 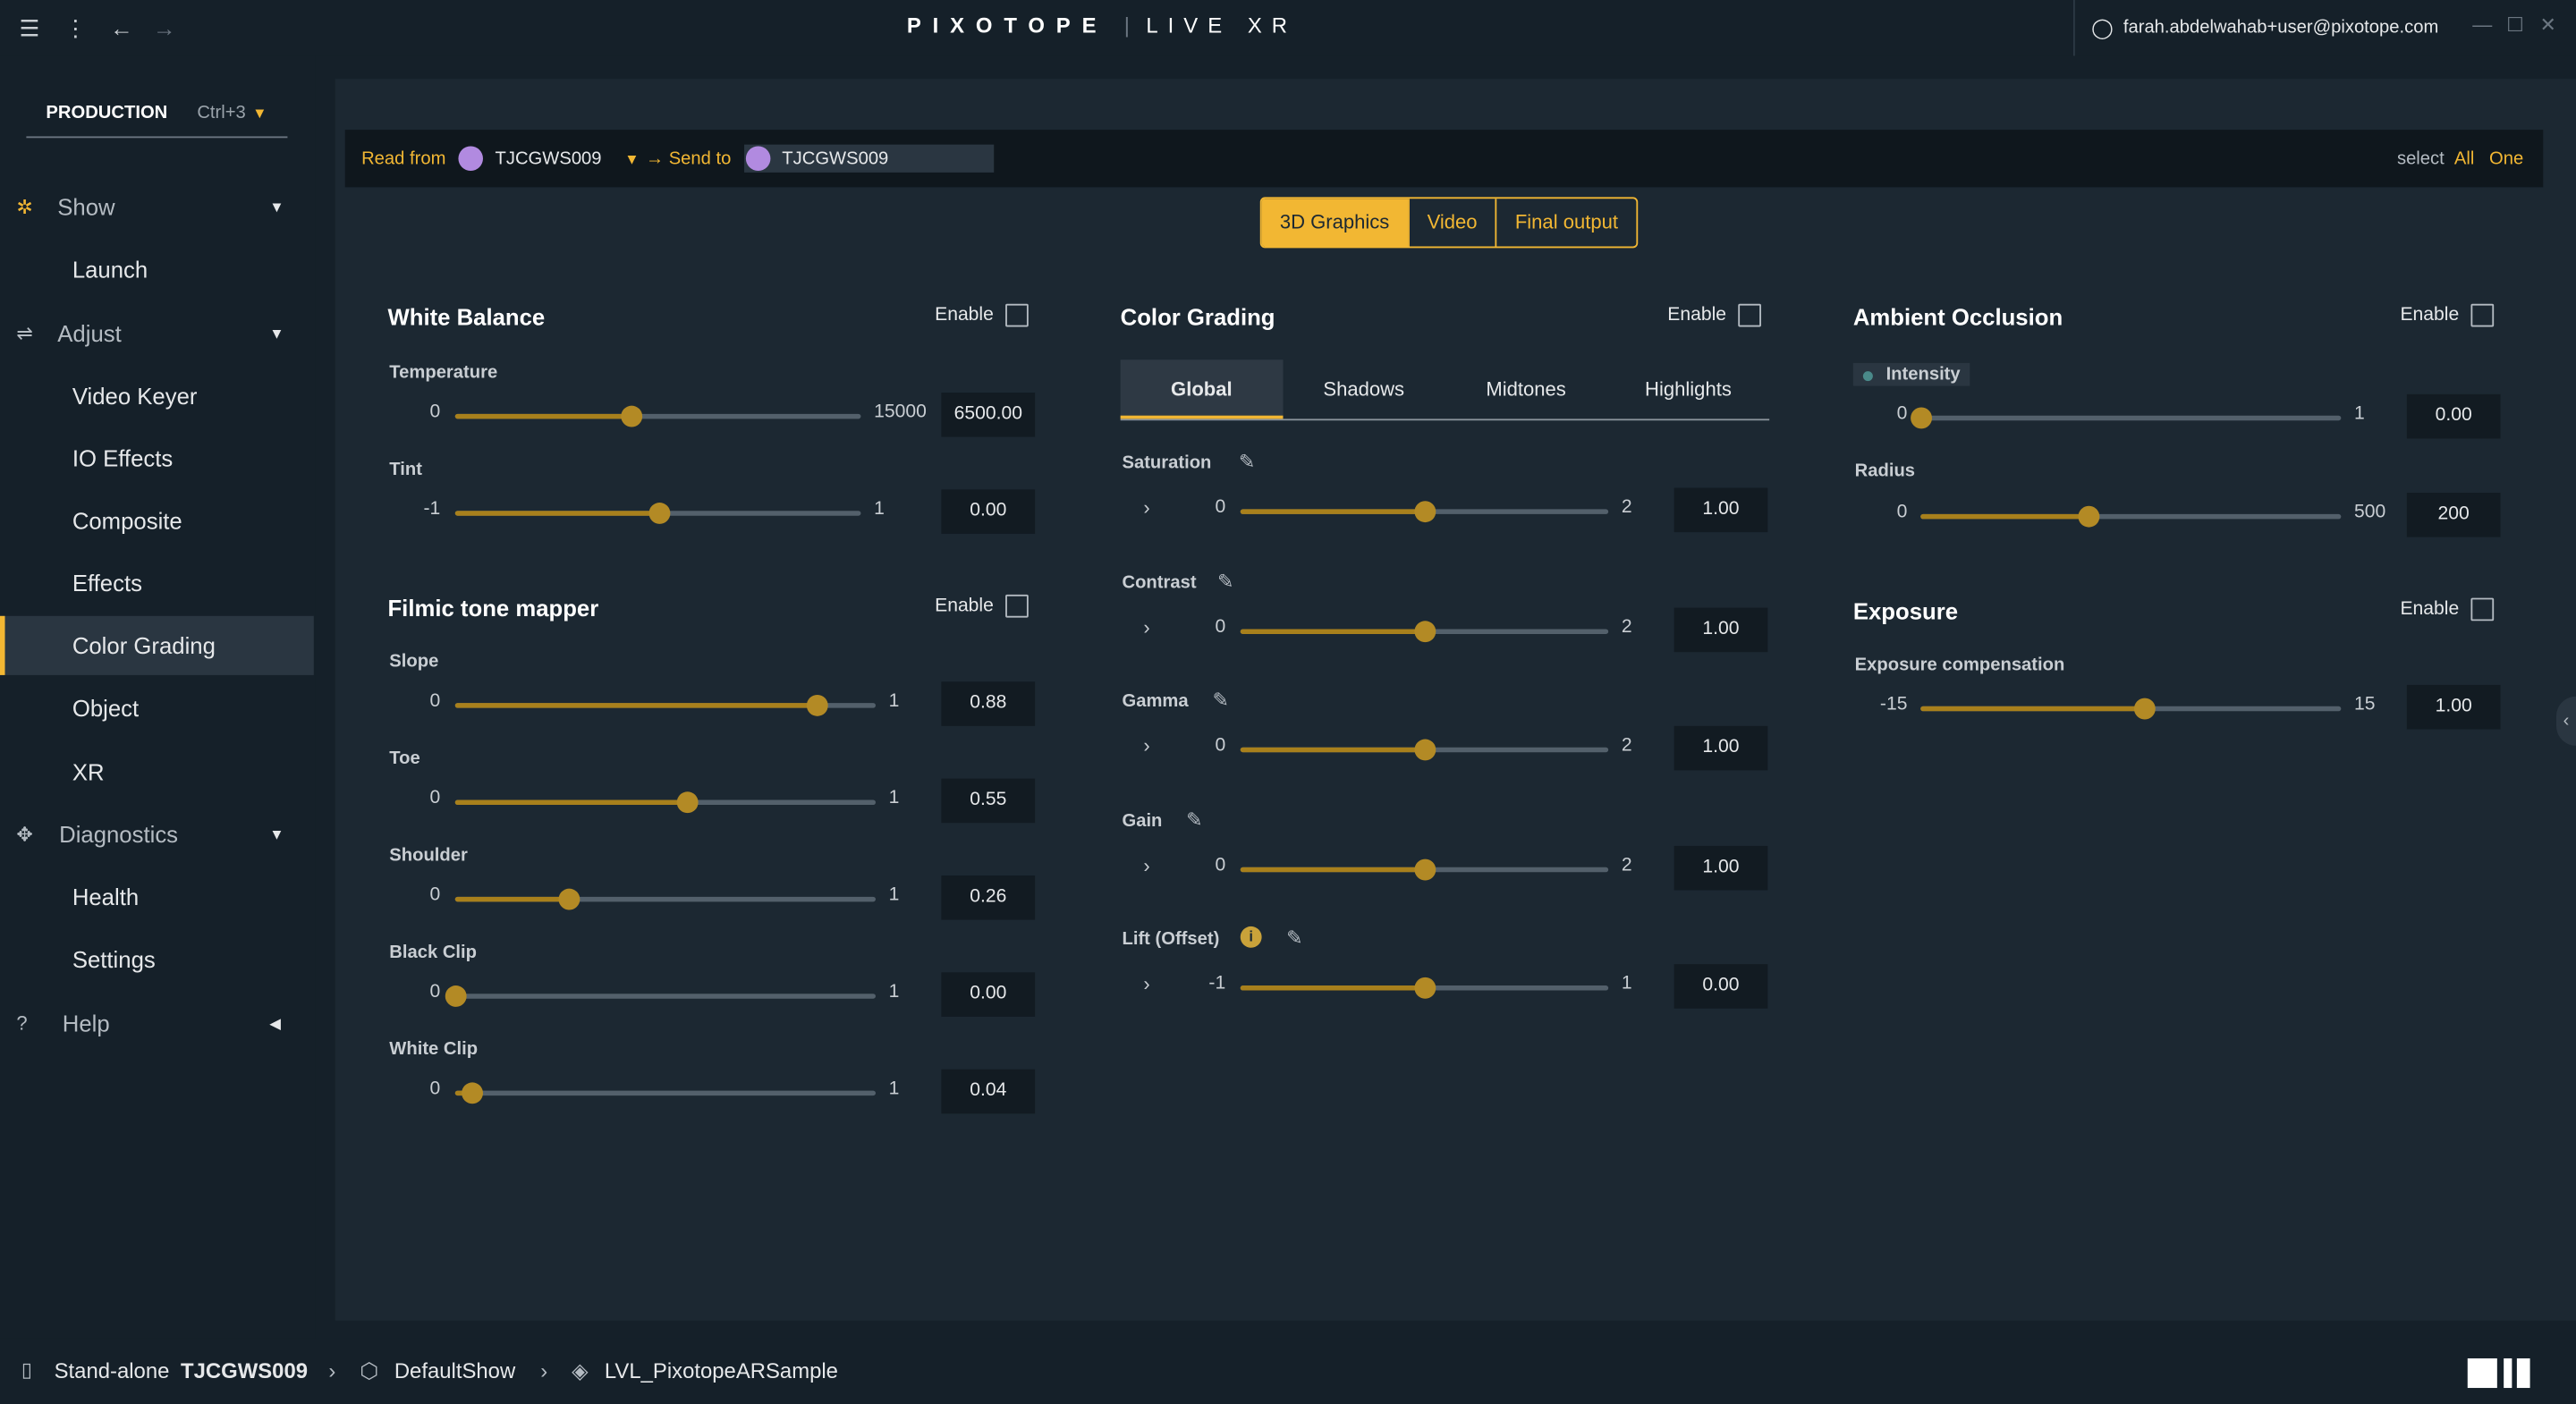 What do you see at coordinates (2482, 1373) in the screenshot?
I see `layout-single-icon` at bounding box center [2482, 1373].